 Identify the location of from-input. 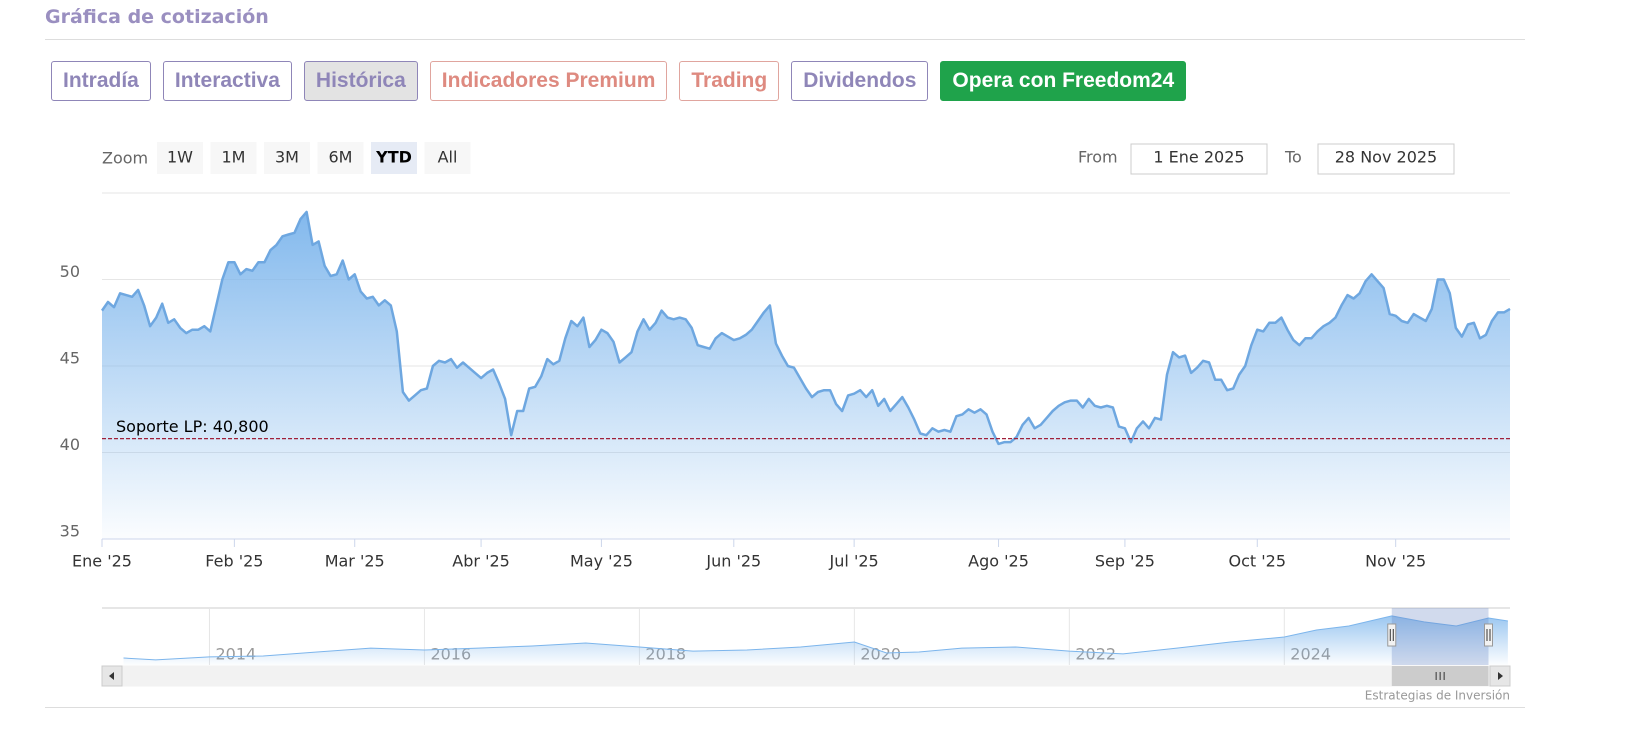
(1199, 159).